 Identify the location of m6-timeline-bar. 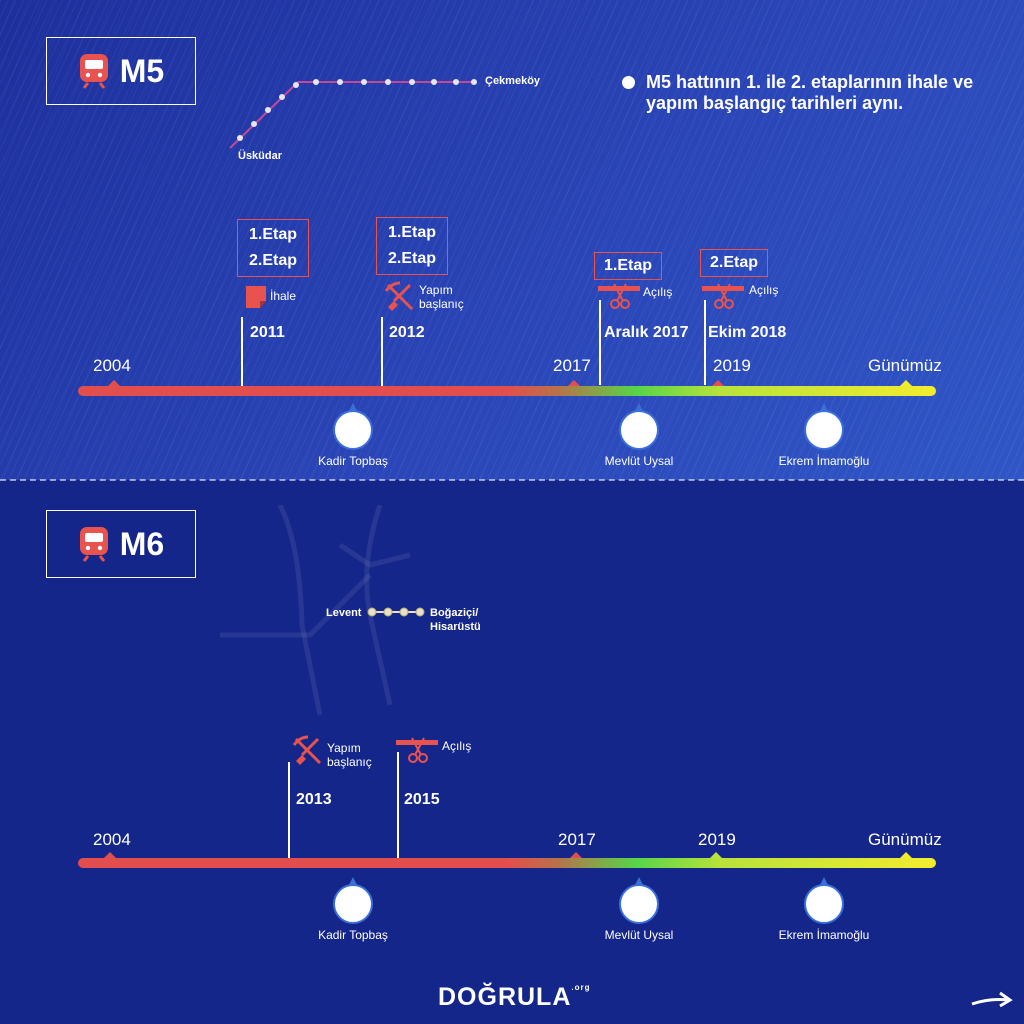
(507, 863).